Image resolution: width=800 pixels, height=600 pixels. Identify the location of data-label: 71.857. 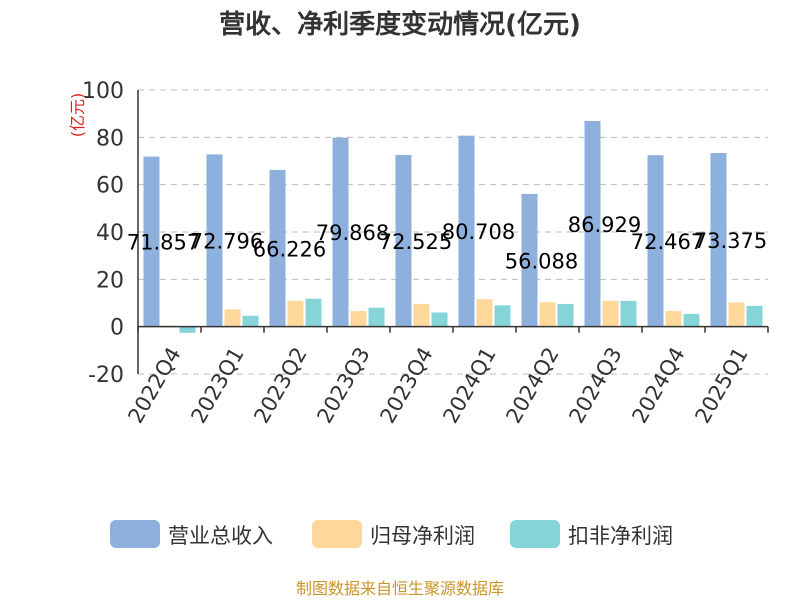
(163, 243).